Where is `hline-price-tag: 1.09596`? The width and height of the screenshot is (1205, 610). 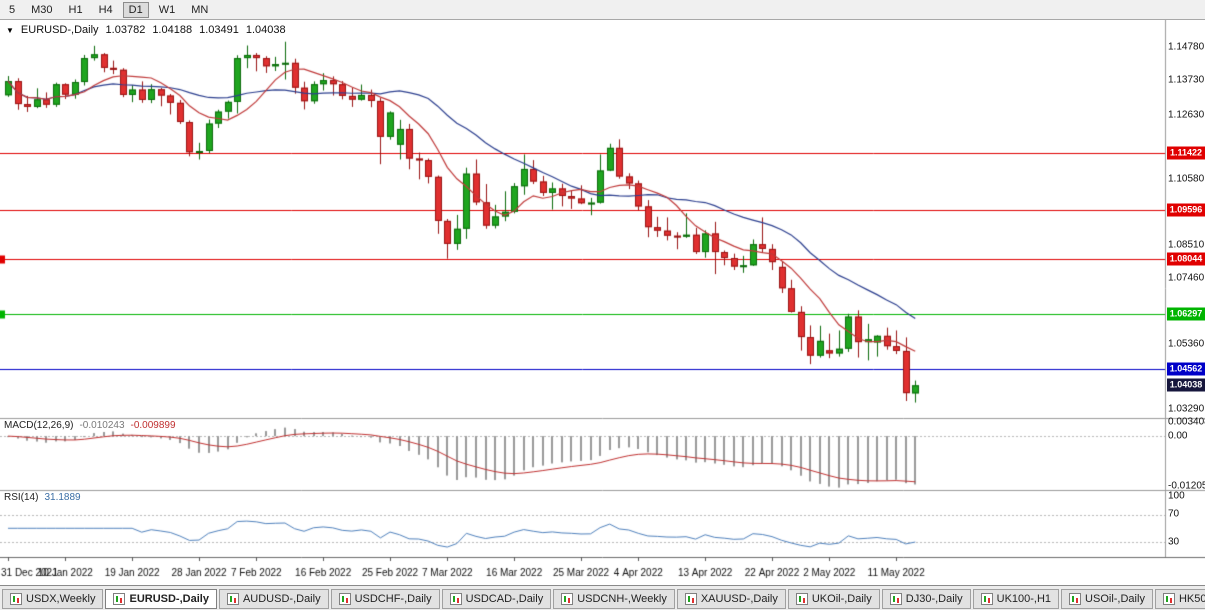 hline-price-tag: 1.09596 is located at coordinates (1186, 210).